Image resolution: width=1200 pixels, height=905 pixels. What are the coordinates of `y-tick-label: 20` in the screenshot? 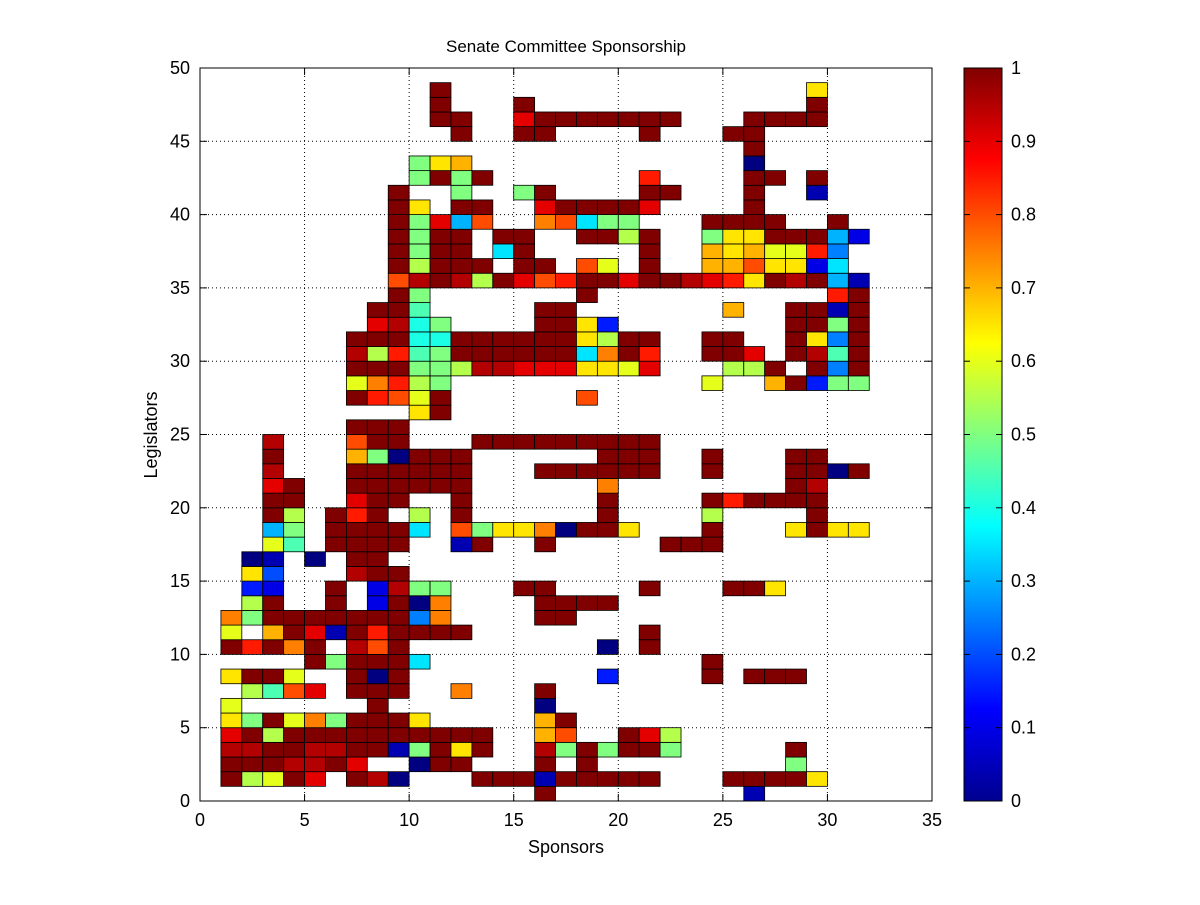 It's located at (180, 508).